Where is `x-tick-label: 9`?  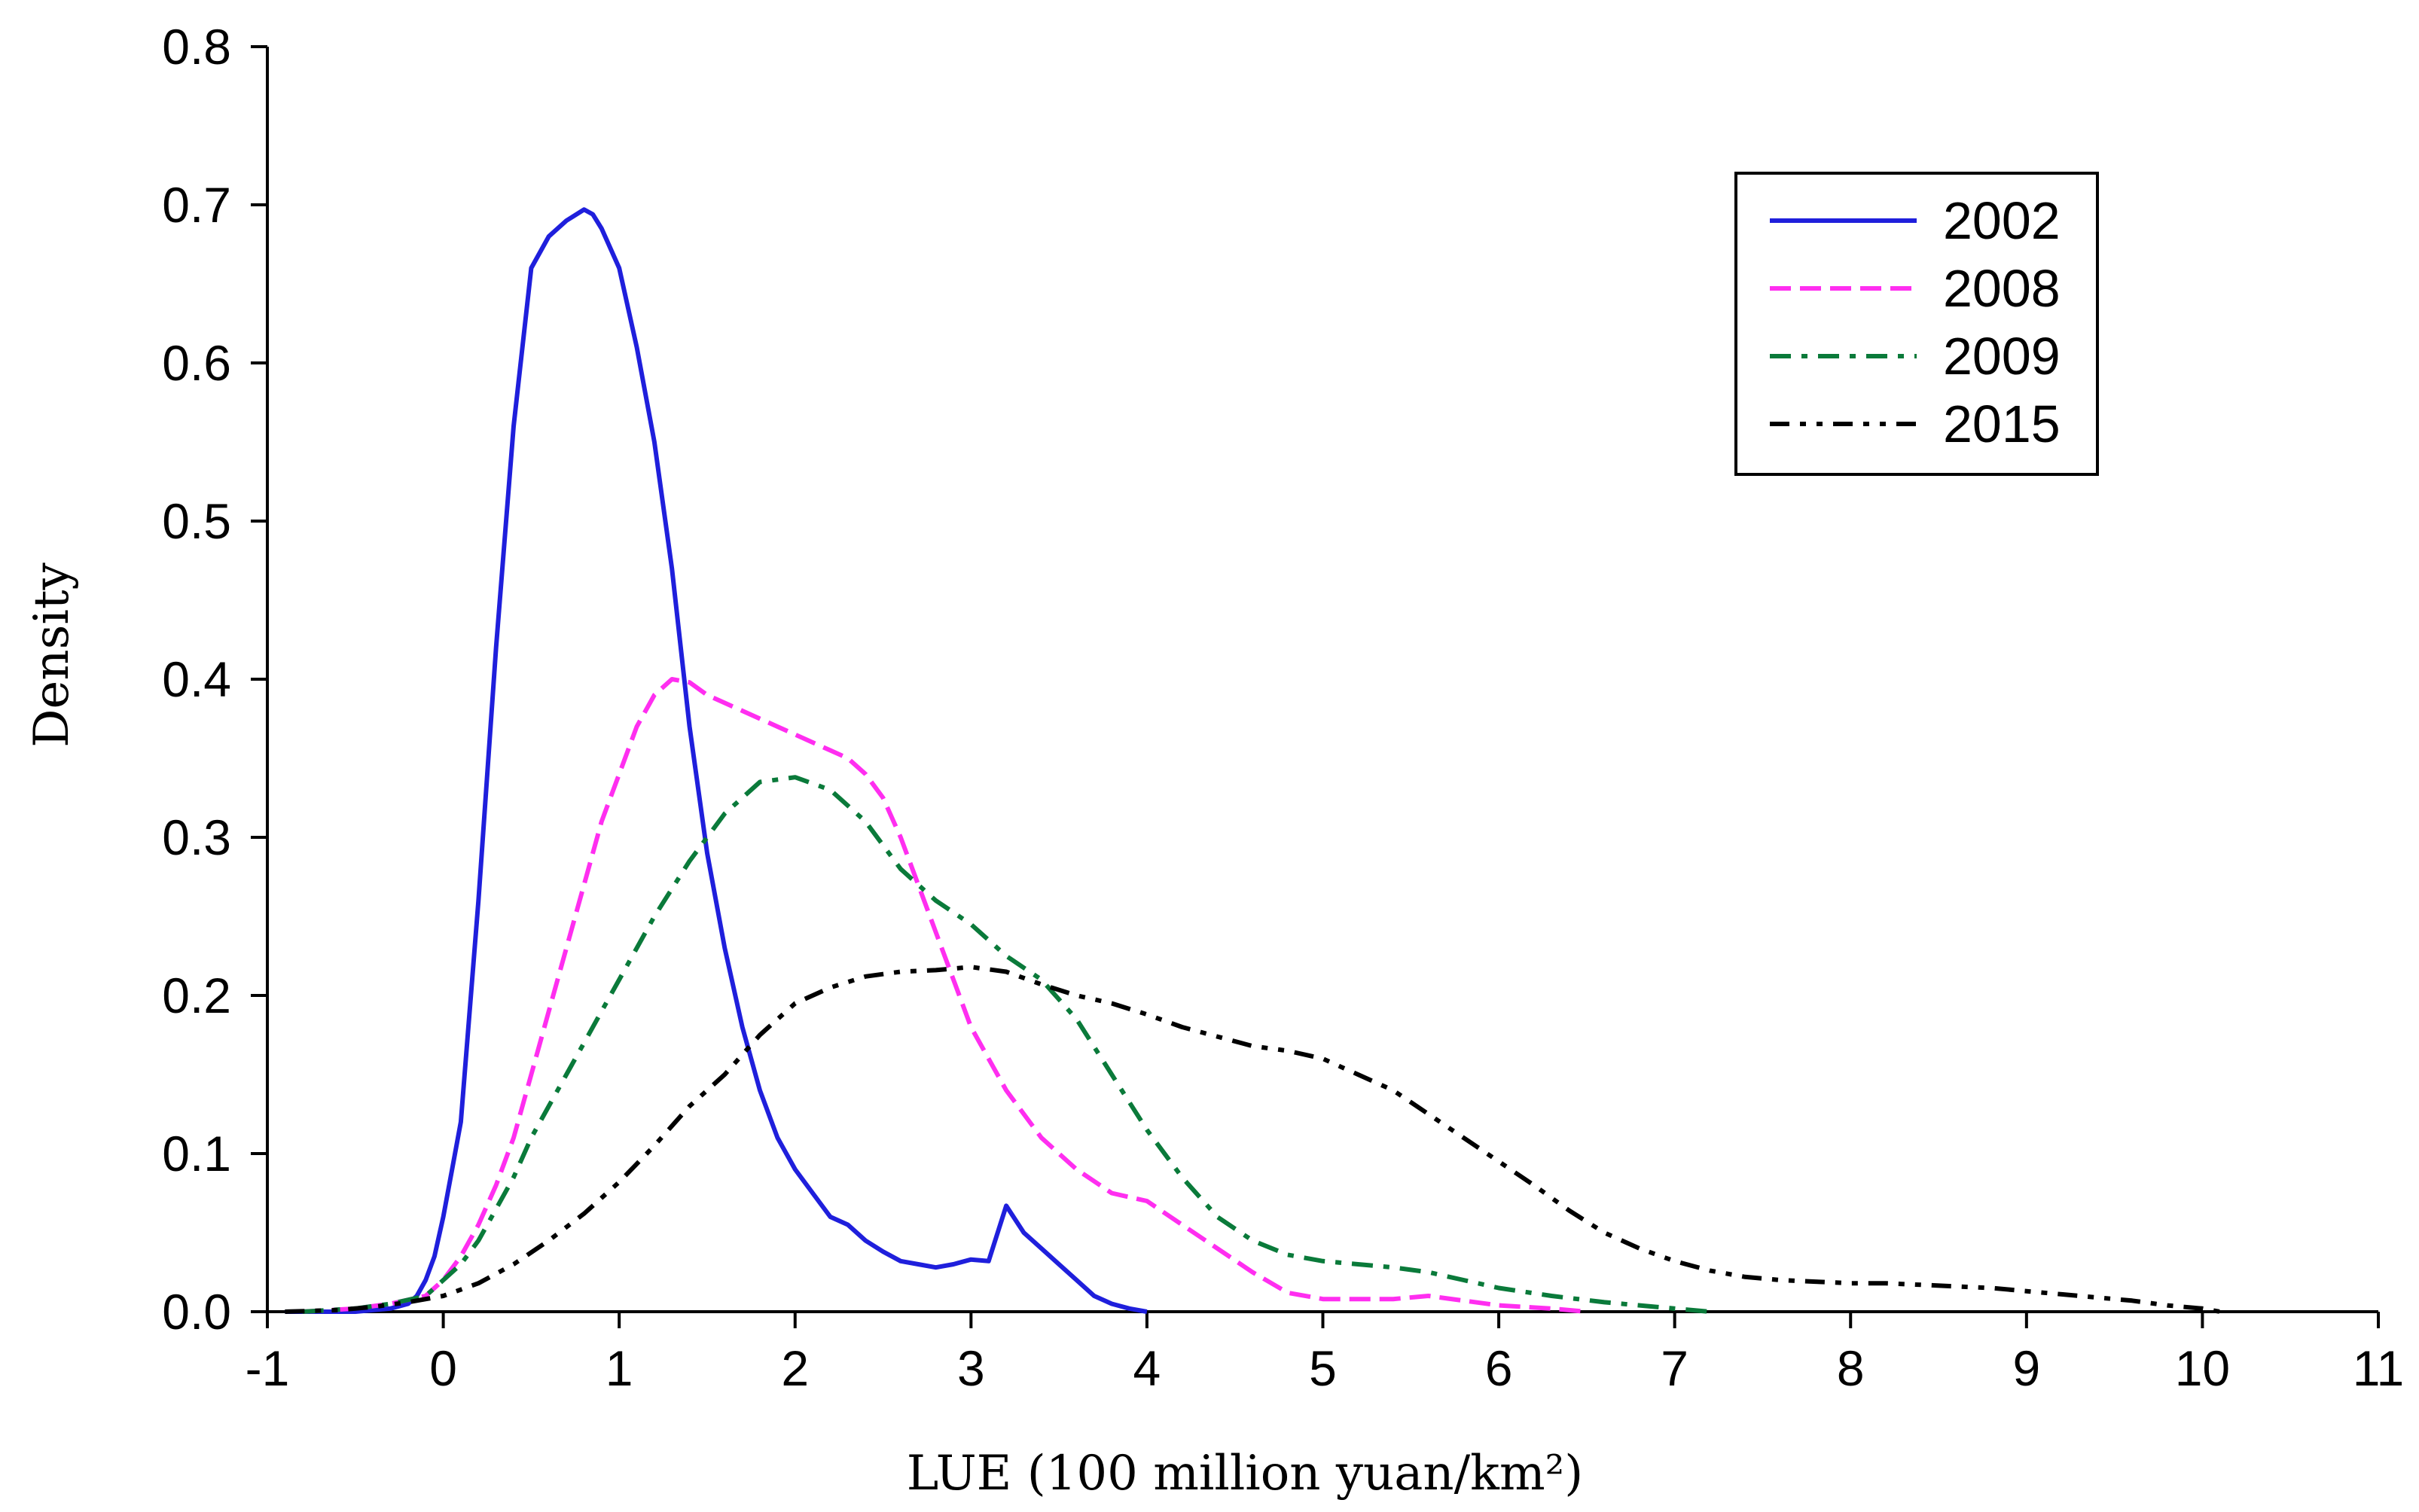
x-tick-label: 9 is located at coordinates (2026, 1368).